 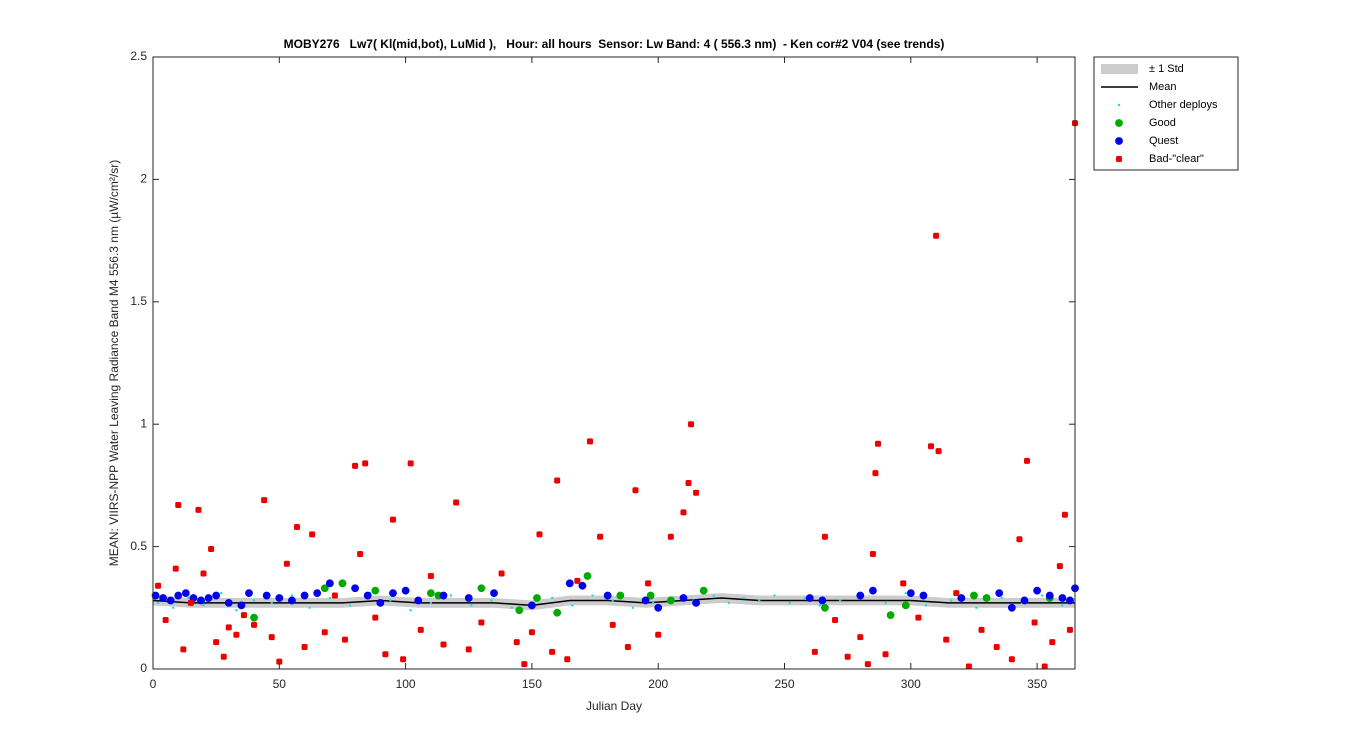 What do you see at coordinates (143, 668) in the screenshot?
I see `y-tick-label: 0` at bounding box center [143, 668].